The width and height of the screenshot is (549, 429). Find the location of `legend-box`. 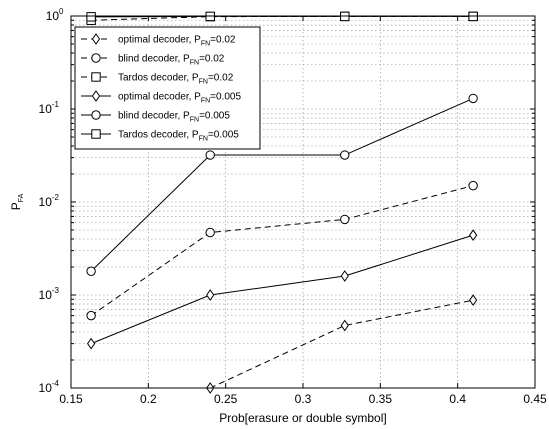

legend-box is located at coordinates (167, 88).